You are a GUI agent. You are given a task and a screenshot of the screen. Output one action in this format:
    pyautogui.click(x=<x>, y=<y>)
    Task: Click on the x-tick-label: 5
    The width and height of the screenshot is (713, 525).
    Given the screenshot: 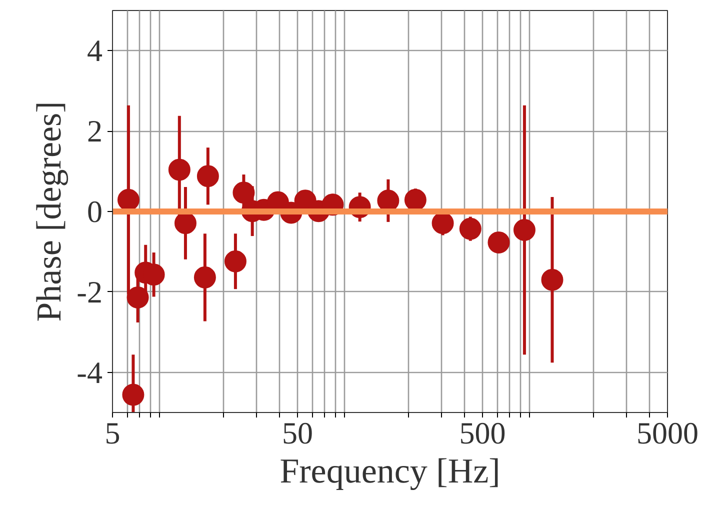 What is the action you would take?
    pyautogui.click(x=112, y=433)
    